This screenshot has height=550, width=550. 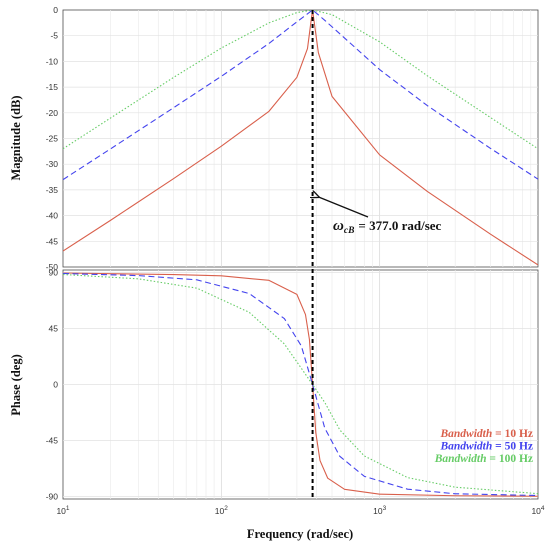 I want to click on magnitude-y-tick-label: -40, so click(x=52, y=216).